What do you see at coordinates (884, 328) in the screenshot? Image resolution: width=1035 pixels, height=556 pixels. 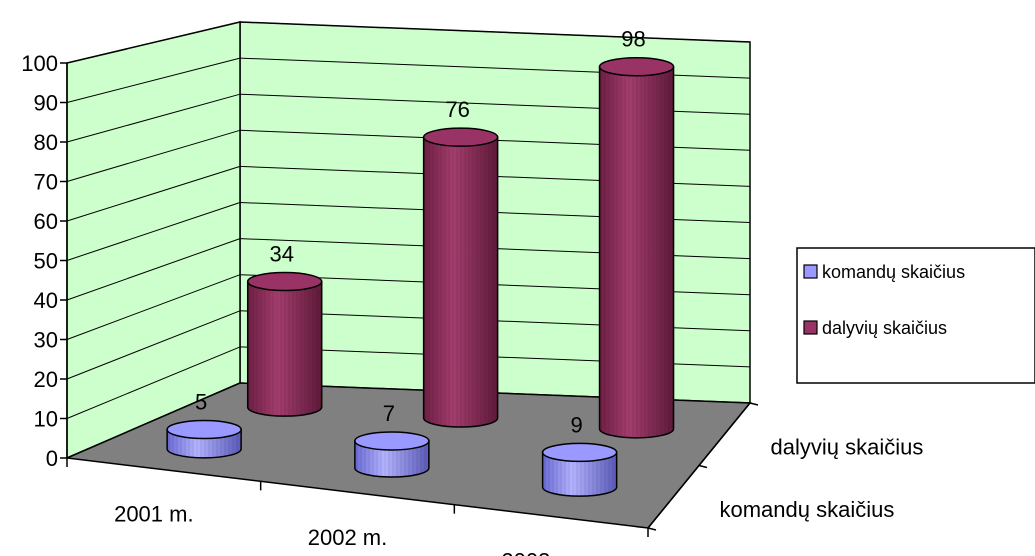 I see `legend-label: dalyvių skaičius` at bounding box center [884, 328].